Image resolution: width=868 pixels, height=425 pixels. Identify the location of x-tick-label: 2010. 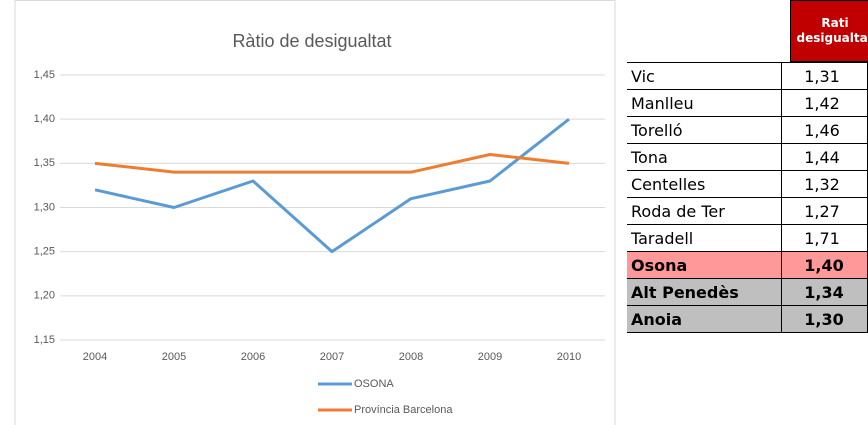
(569, 357).